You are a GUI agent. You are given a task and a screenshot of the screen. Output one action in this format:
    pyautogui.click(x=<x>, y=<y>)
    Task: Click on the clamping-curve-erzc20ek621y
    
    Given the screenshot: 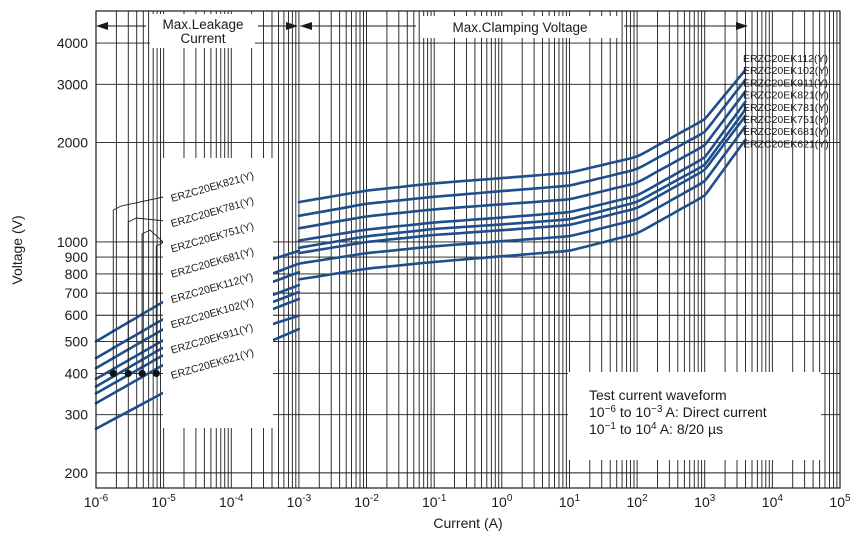 What is the action you would take?
    pyautogui.click(x=522, y=209)
    